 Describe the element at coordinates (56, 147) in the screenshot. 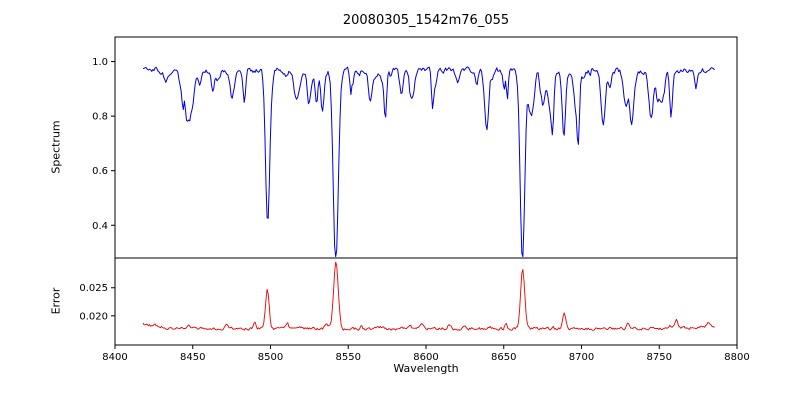

I see `spectrum-axis-label: Spectrum` at that location.